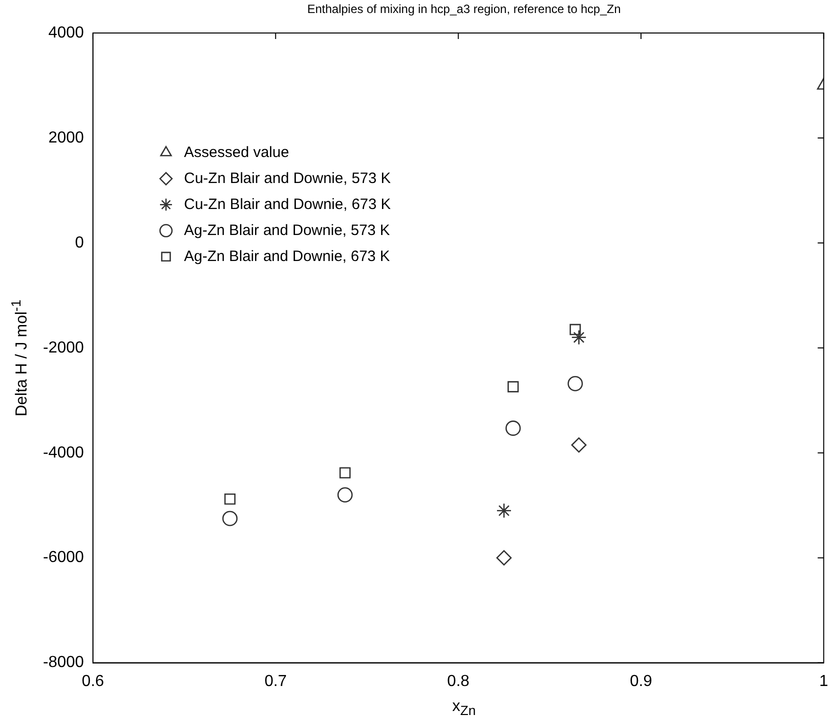 The height and width of the screenshot is (728, 832). What do you see at coordinates (66, 33) in the screenshot?
I see `y-tick-label: 4000` at bounding box center [66, 33].